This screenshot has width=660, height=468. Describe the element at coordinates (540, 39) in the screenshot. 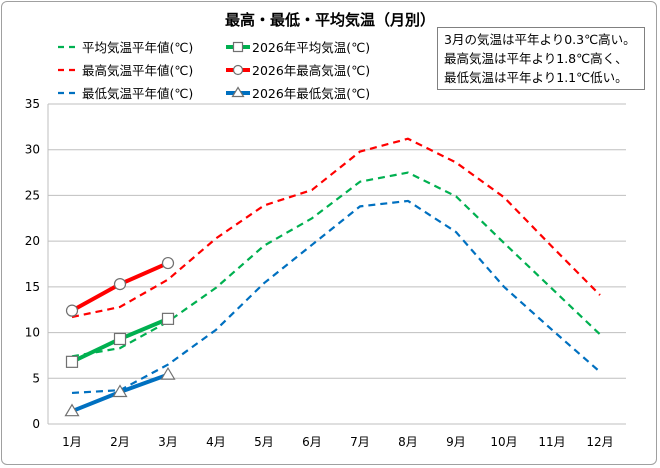

I see `annotation-line: 3月の気温は平年より0.3℃高い。` at that location.